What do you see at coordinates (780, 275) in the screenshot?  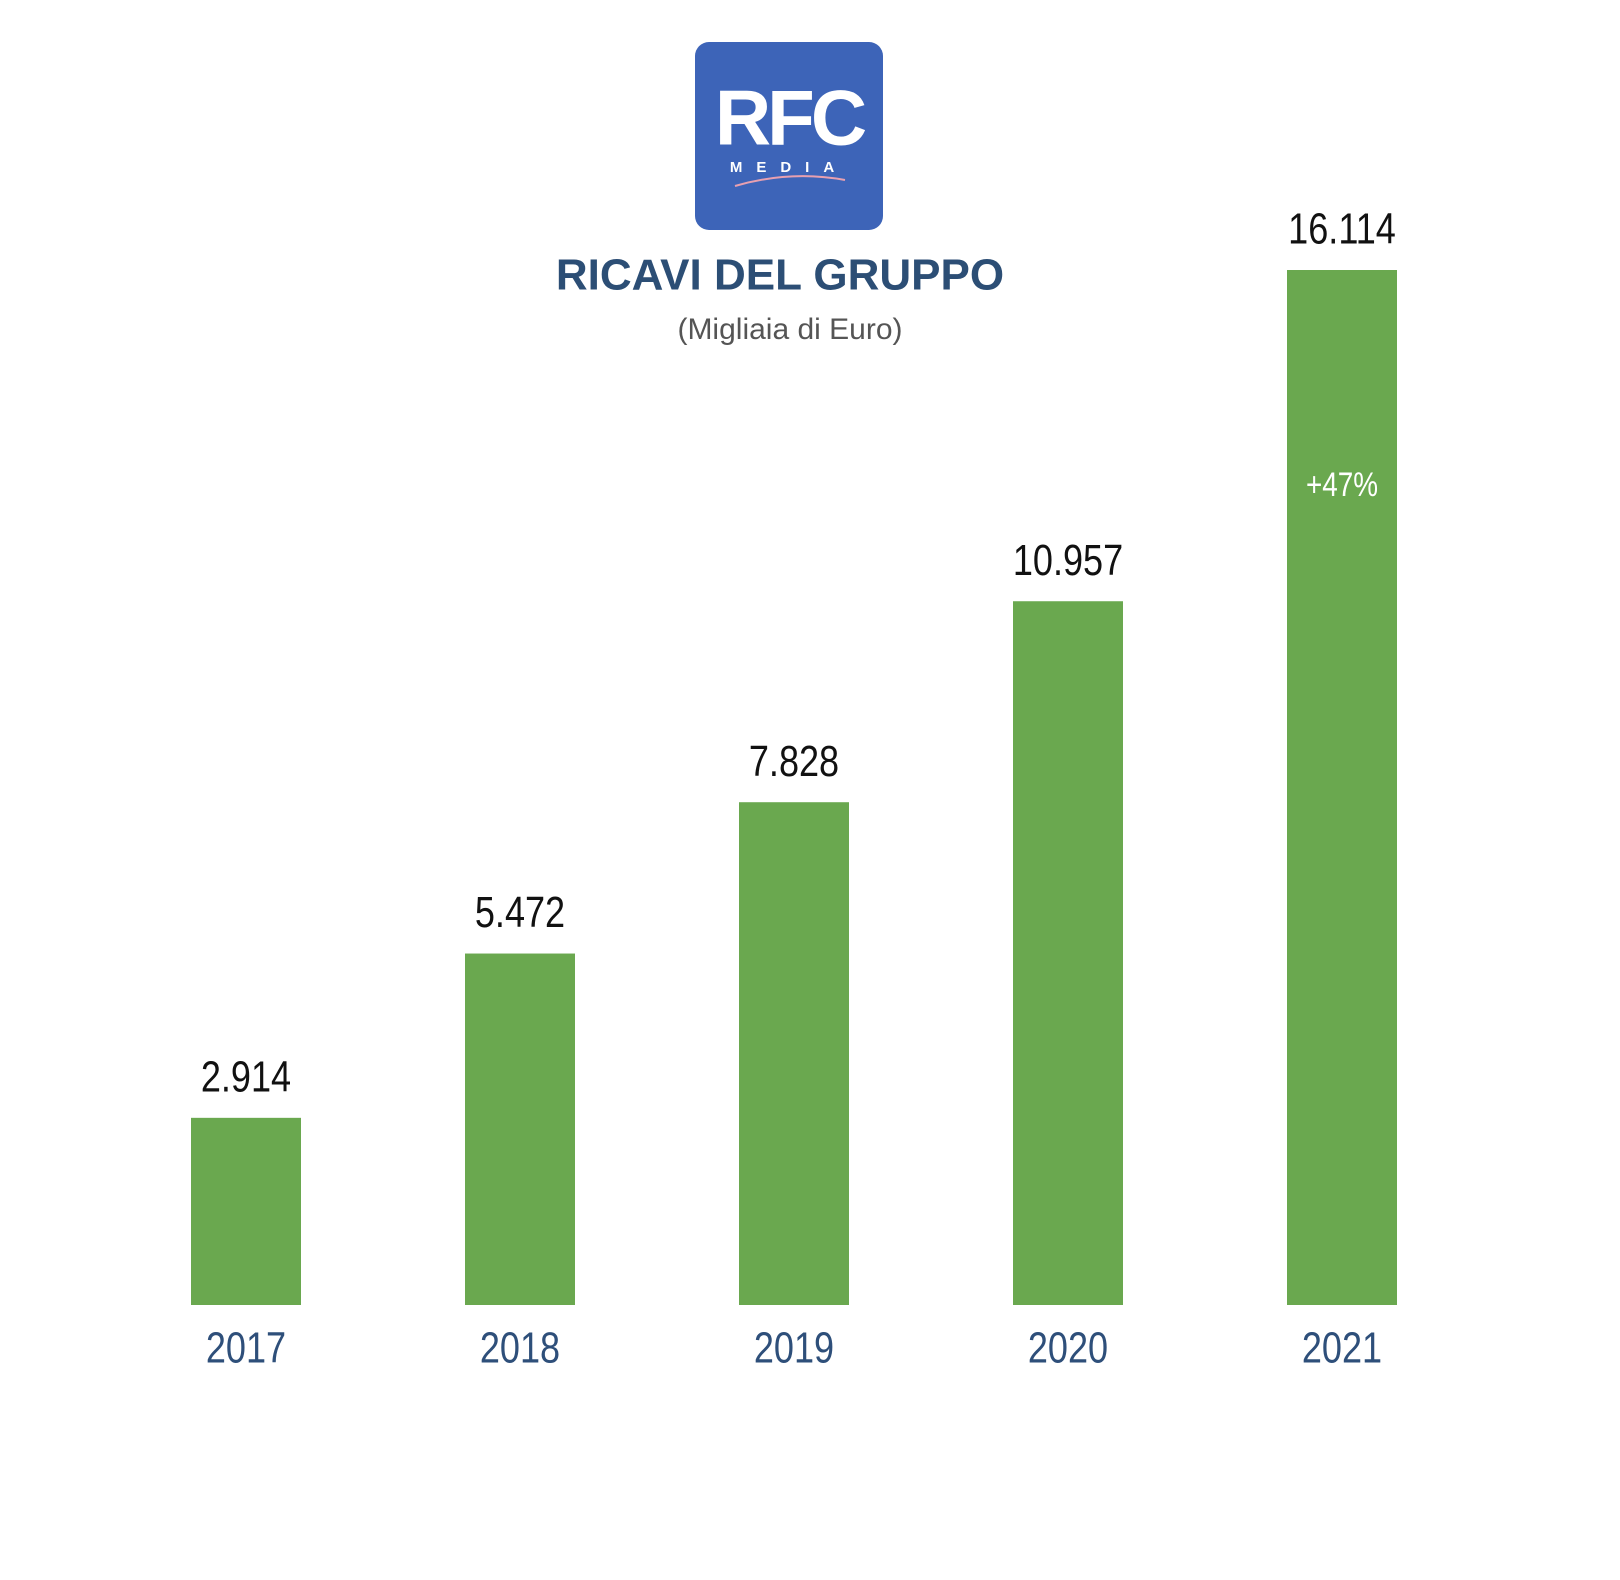 I see `chart-title: RICAVI DEL GRUPPO` at bounding box center [780, 275].